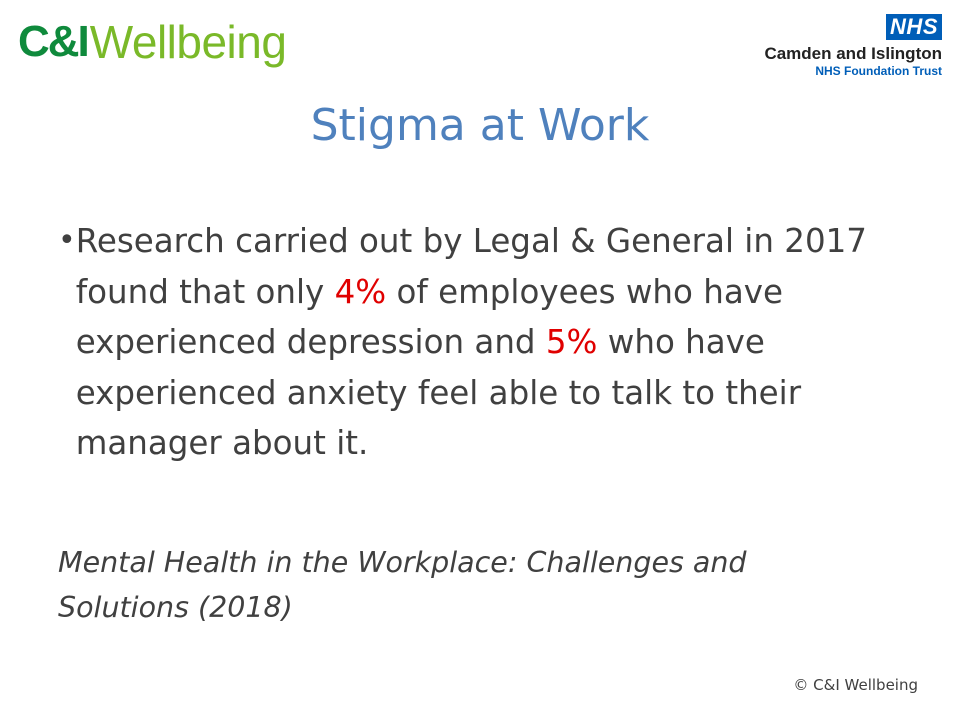 The width and height of the screenshot is (960, 720). Describe the element at coordinates (188, 42) in the screenshot. I see `logo-text: Wellbeing` at that location.